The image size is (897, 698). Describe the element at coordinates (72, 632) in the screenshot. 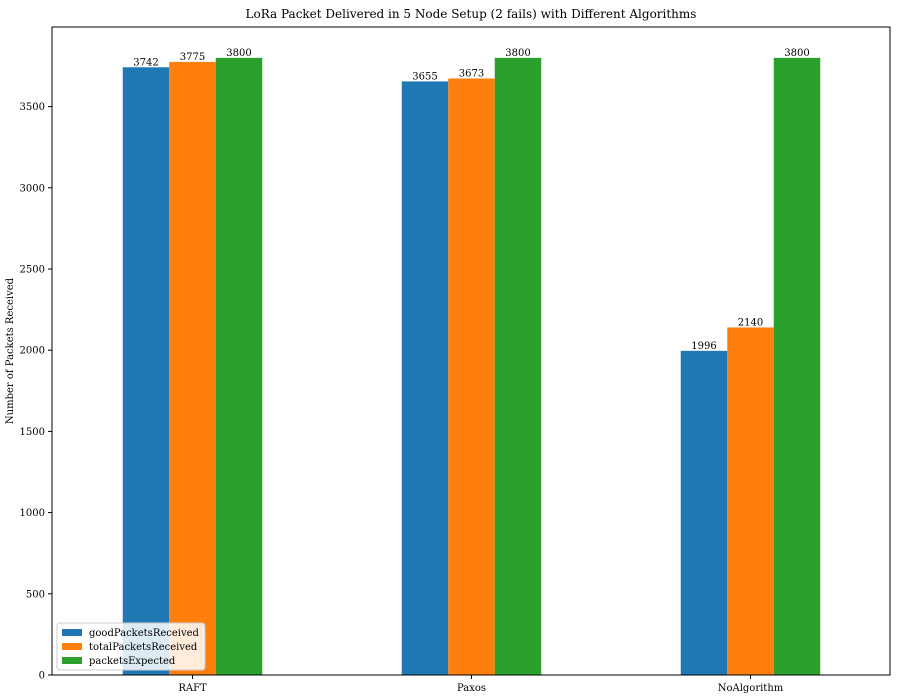

I see `legend-swatch-goodPacketsReceived` at that location.